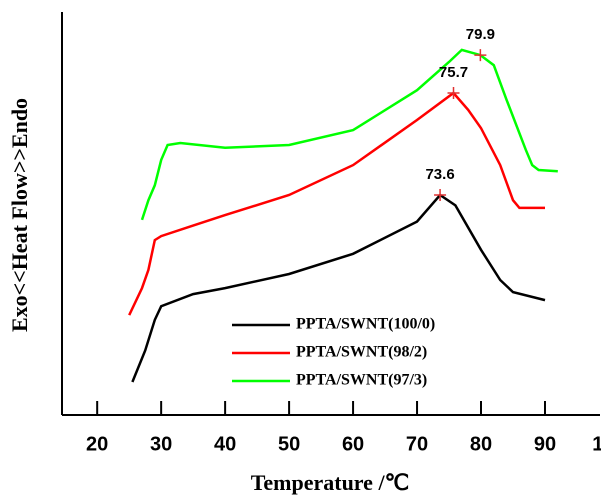  Describe the element at coordinates (19, 215) in the screenshot. I see `y-axis-label: Exo<<Heat Flow>>Endo` at that location.